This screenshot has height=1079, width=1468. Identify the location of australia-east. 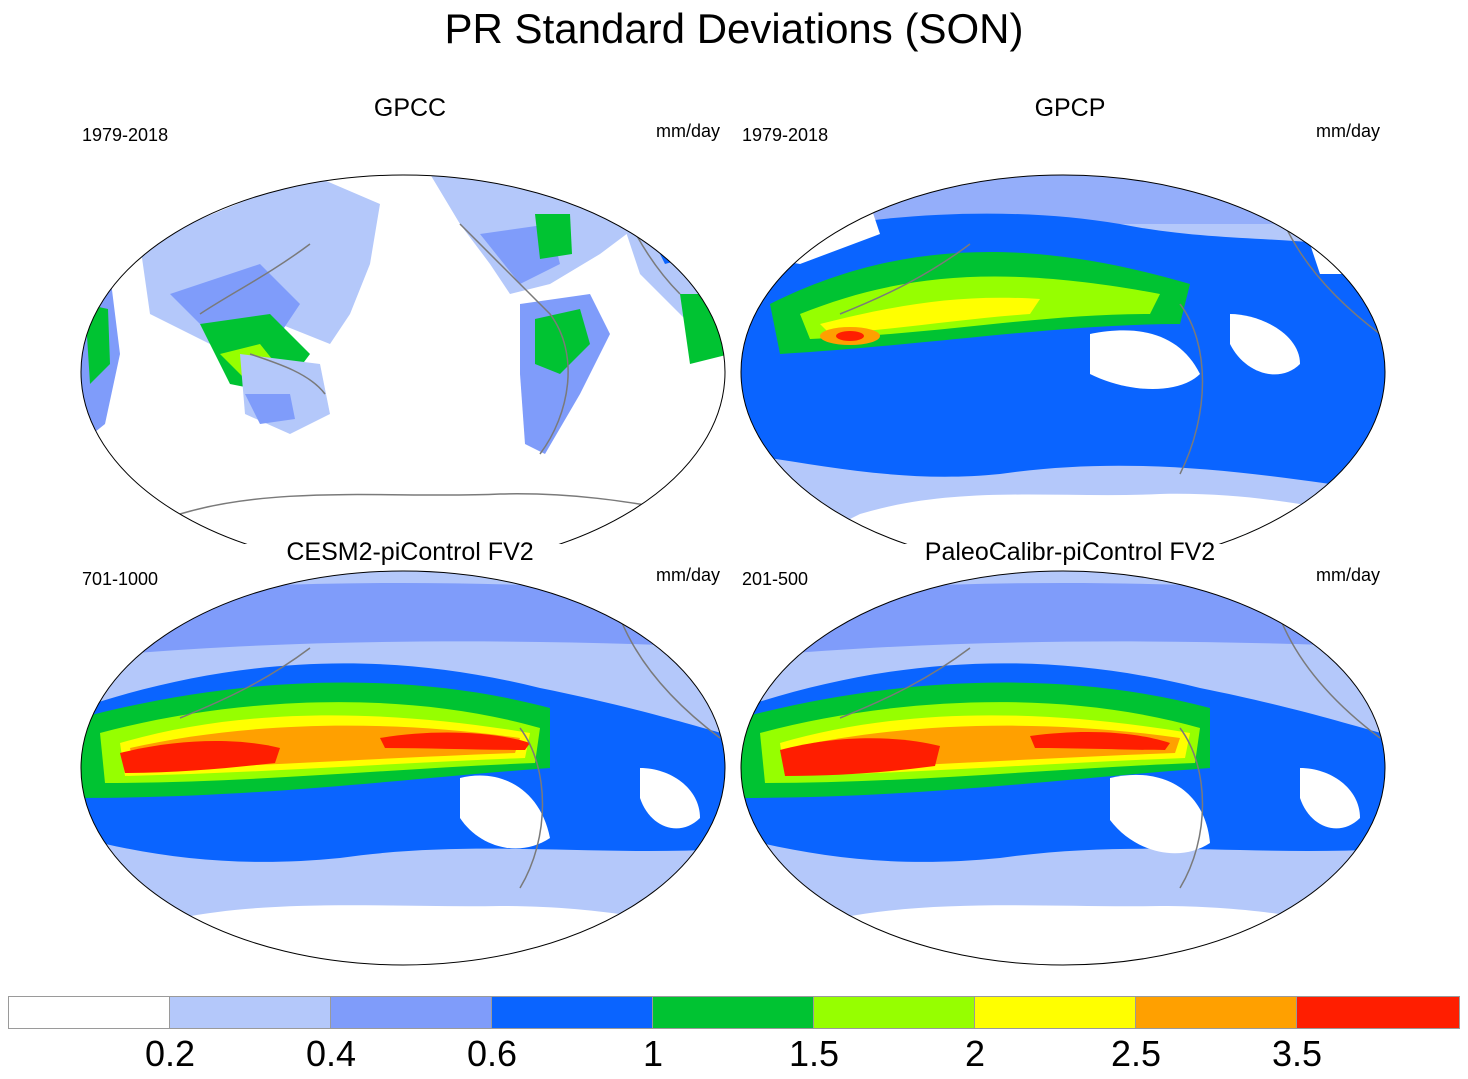
(270, 409).